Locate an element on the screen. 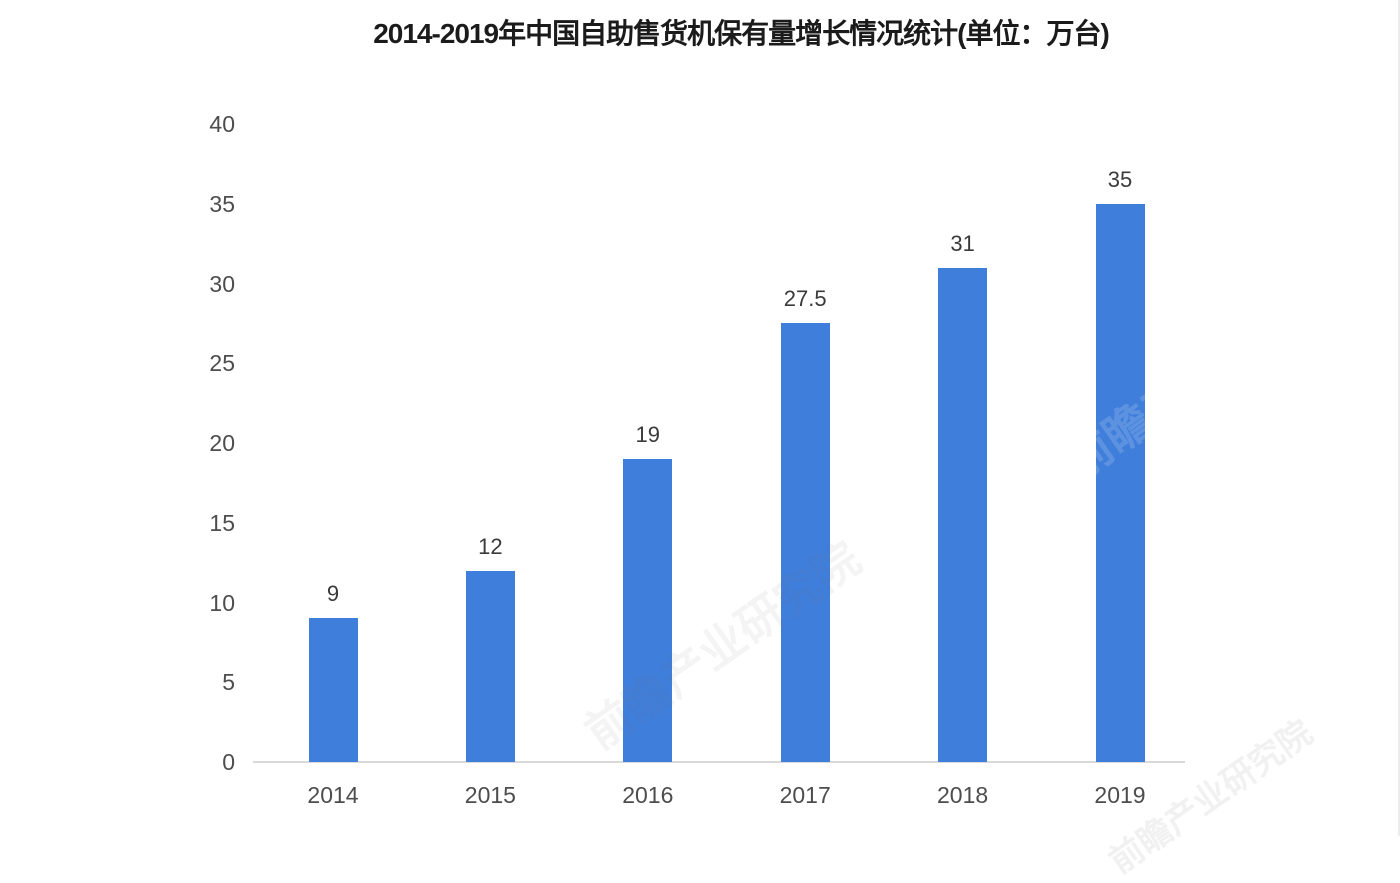 Image resolution: width=1400 pixels, height=883 pixels. y-axis-tick: 5 is located at coordinates (228, 682).